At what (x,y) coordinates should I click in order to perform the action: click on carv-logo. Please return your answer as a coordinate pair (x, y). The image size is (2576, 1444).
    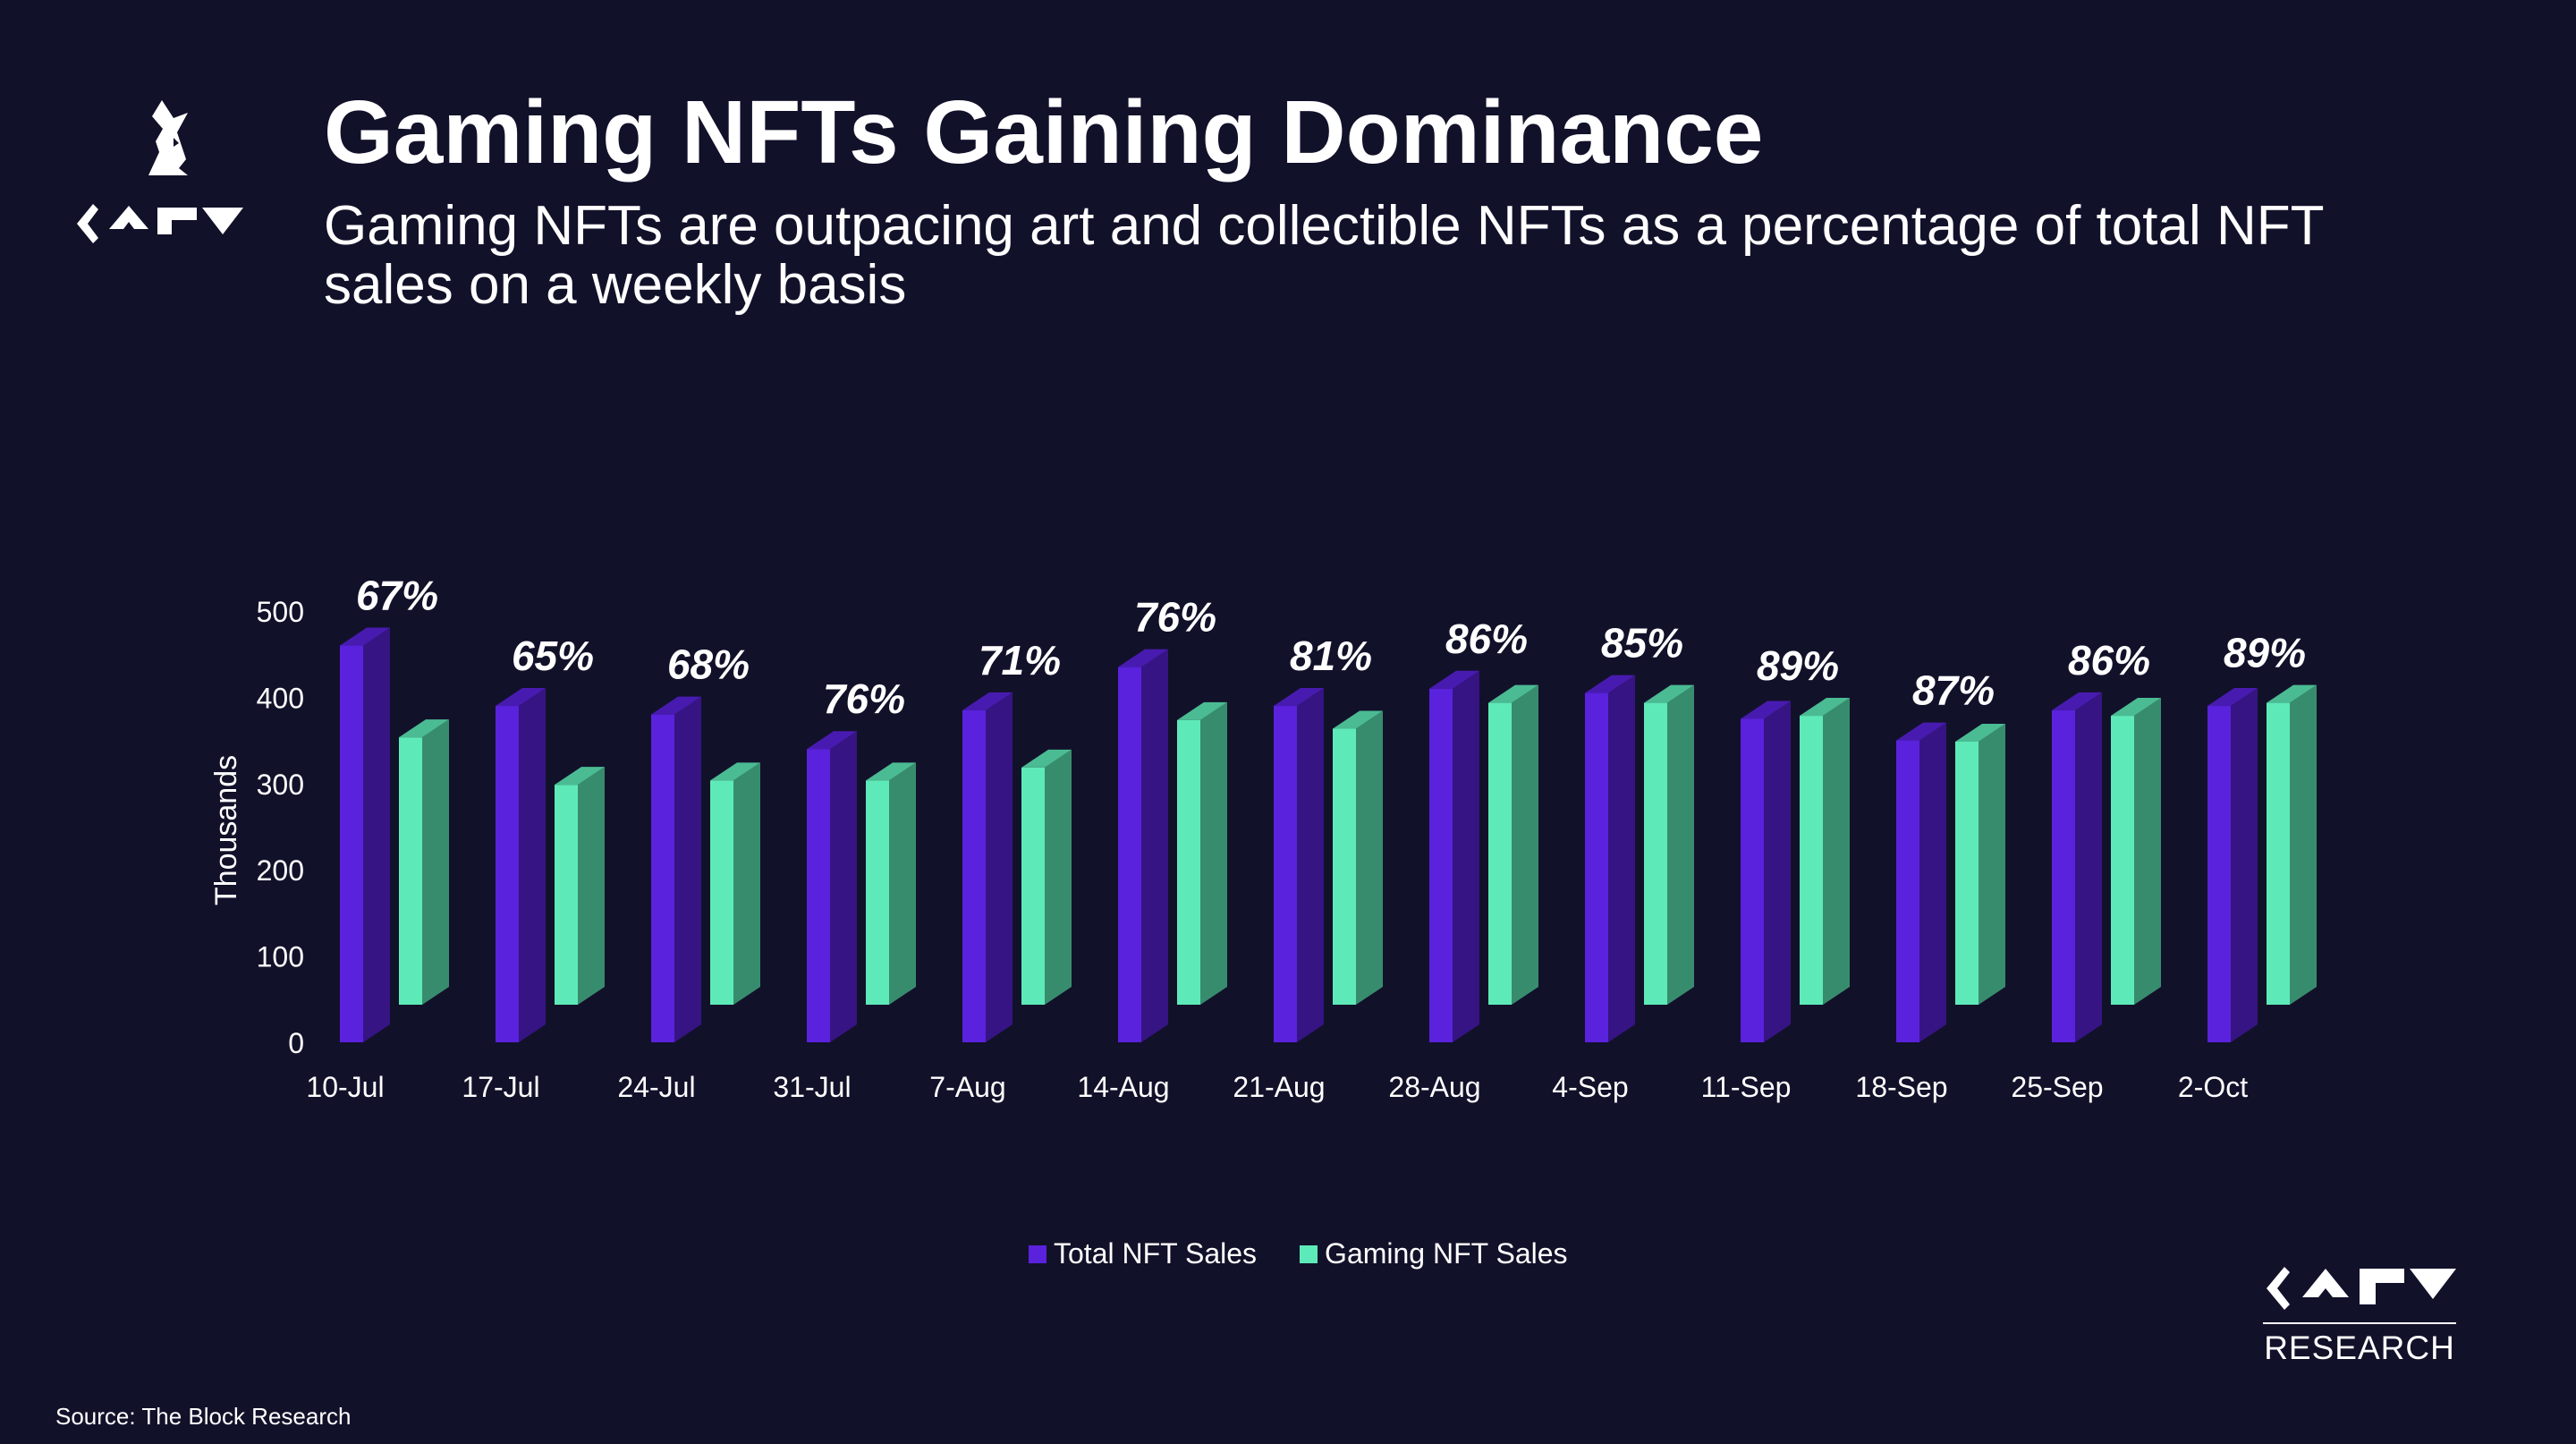
    Looking at the image, I should click on (160, 171).